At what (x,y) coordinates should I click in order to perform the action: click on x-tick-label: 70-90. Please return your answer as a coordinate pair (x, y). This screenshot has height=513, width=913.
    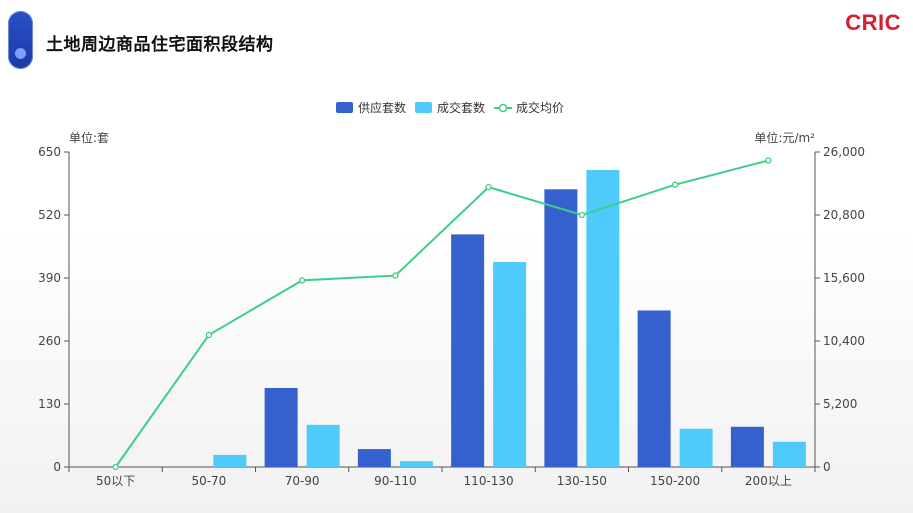
    Looking at the image, I should click on (302, 481).